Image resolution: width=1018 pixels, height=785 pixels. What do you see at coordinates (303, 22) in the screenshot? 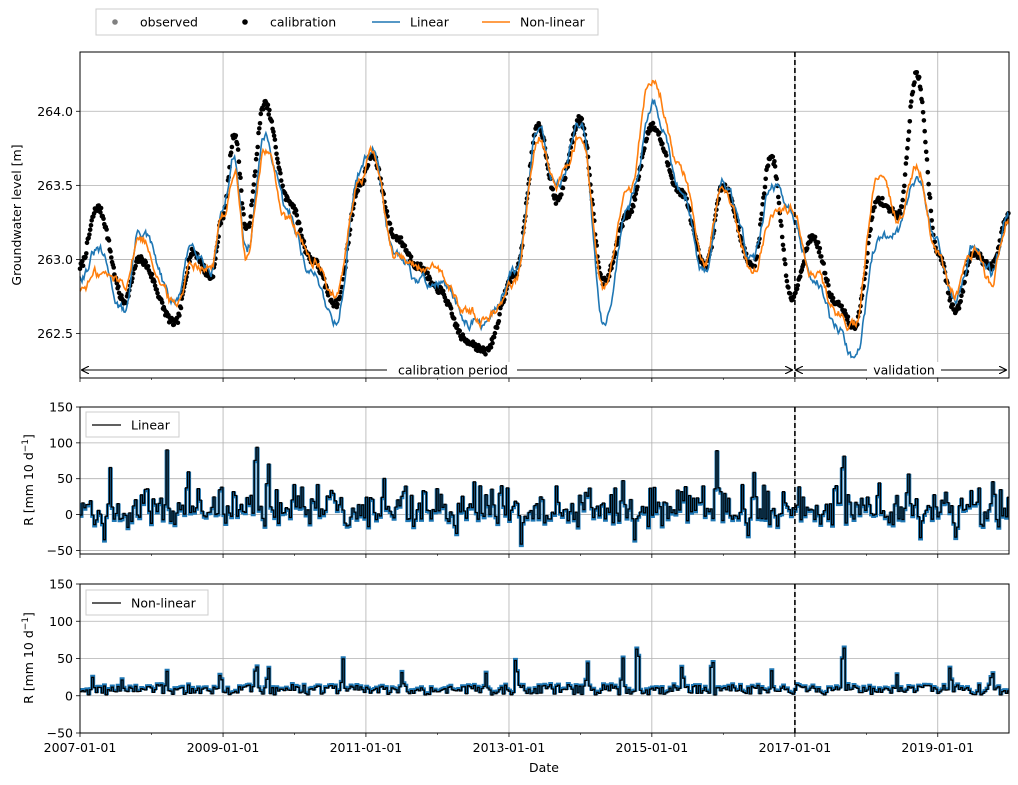
I see `legend-calibration-label: calibration` at bounding box center [303, 22].